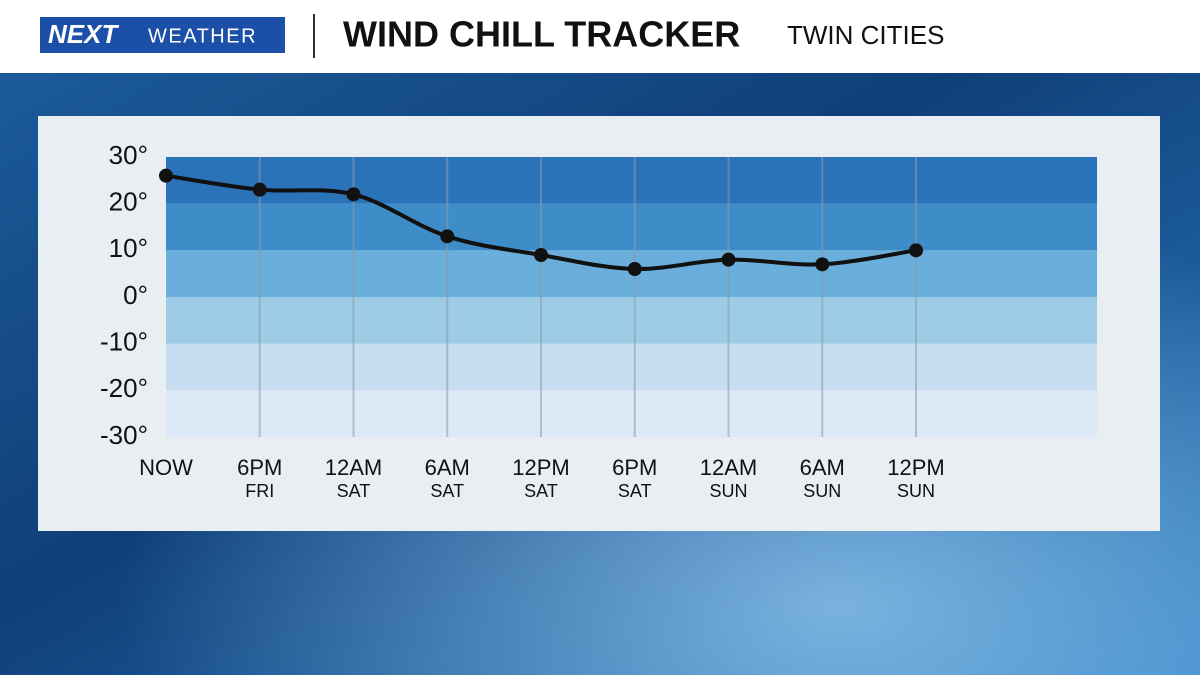 The height and width of the screenshot is (675, 1200). What do you see at coordinates (166, 467) in the screenshot?
I see `x-tick-label: NOW` at bounding box center [166, 467].